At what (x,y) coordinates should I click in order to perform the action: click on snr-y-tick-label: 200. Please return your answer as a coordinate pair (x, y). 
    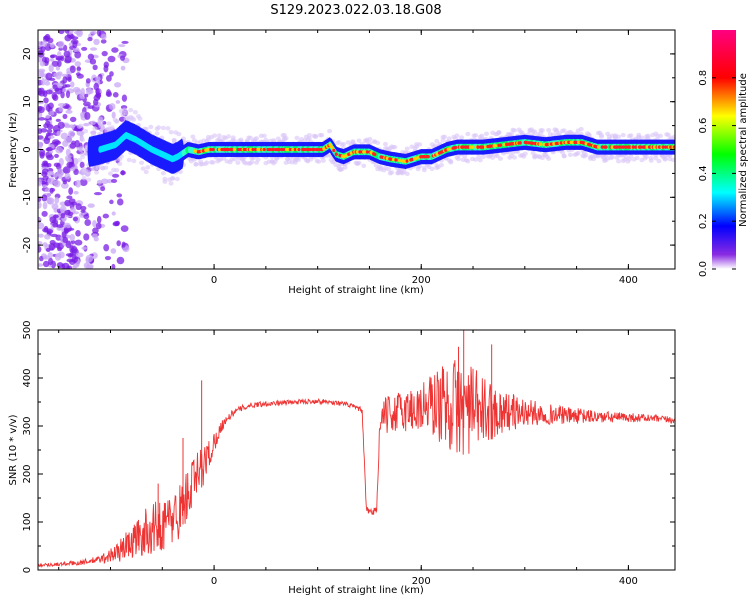
    Looking at the image, I should click on (27, 473).